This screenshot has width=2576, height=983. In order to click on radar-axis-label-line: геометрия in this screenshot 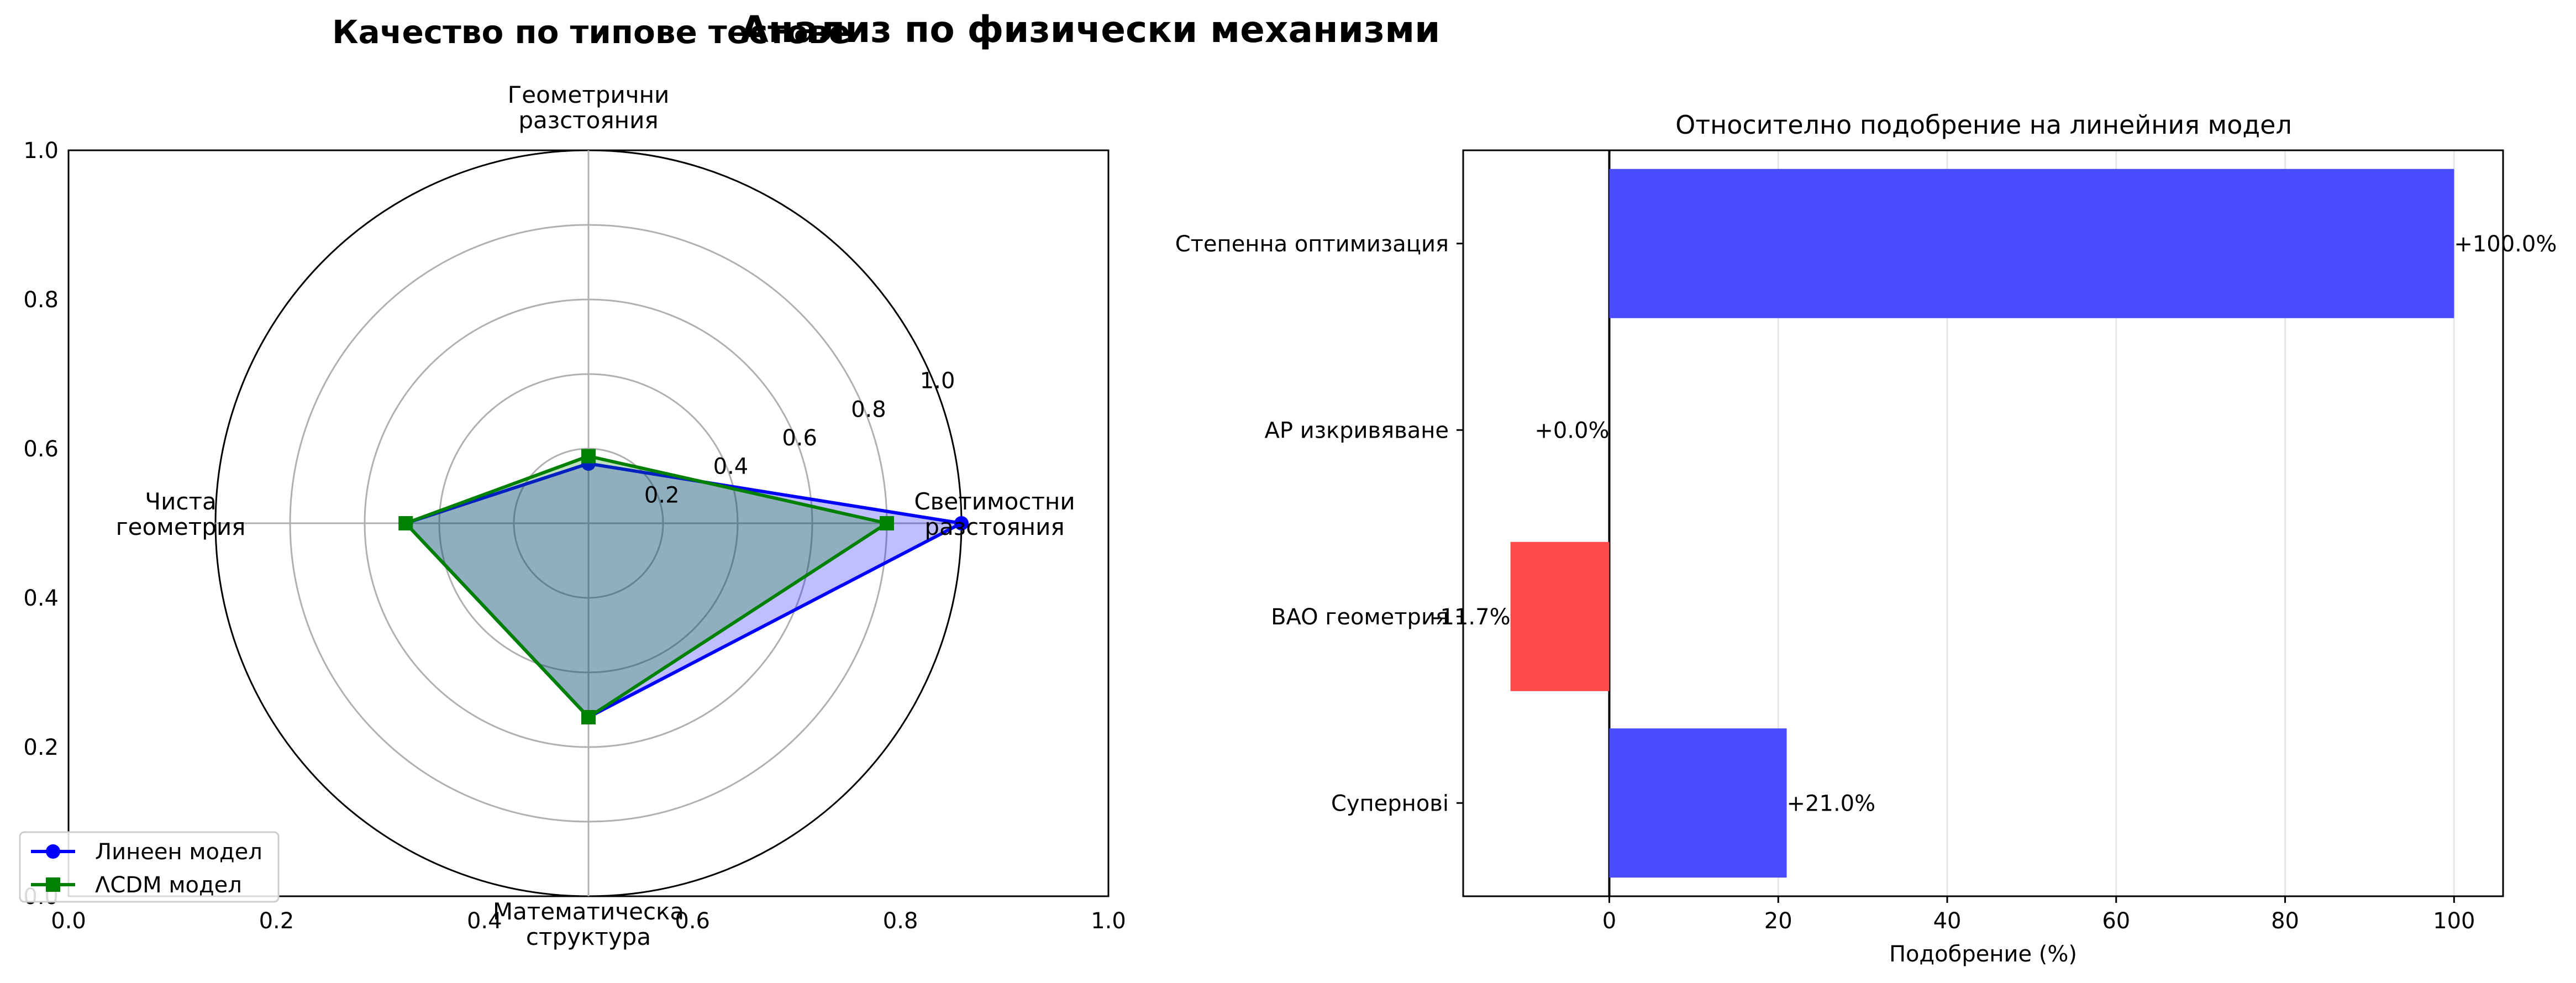, I will do `click(181, 526)`.